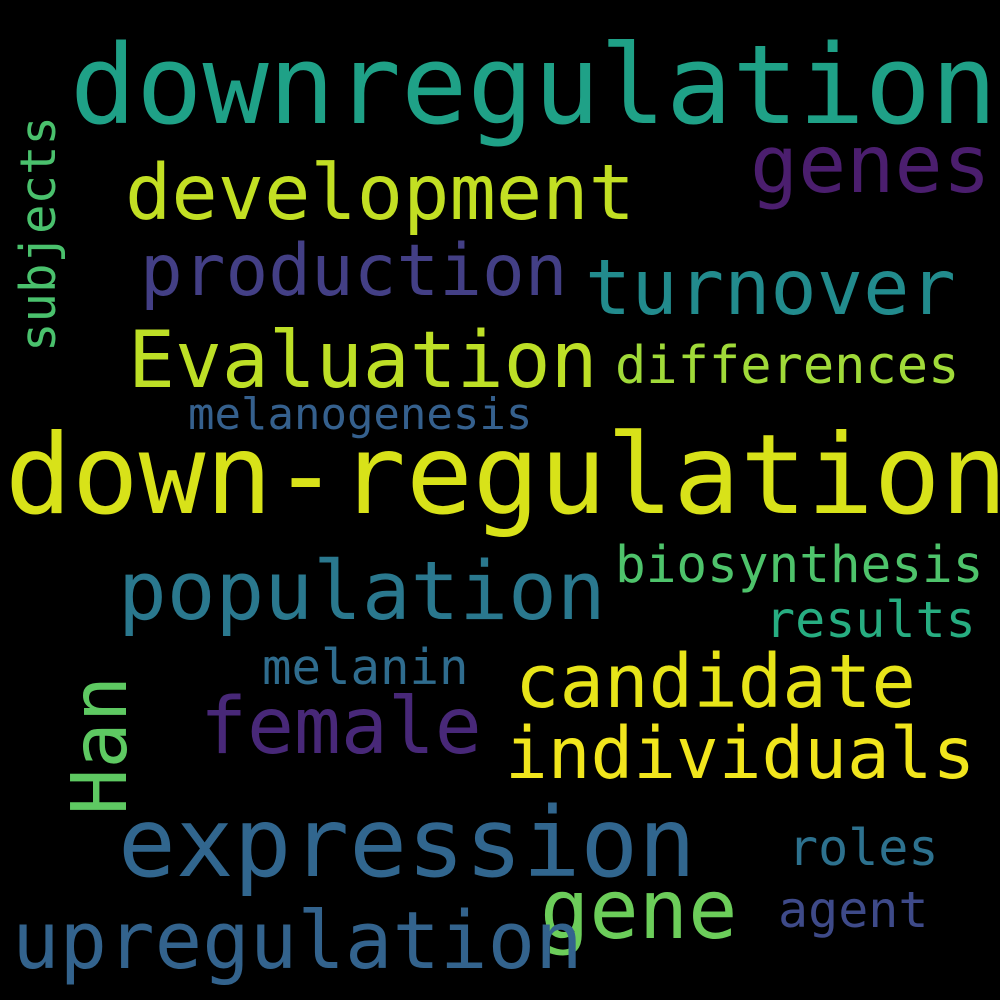  I want to click on word-gene: gene, so click(639, 910).